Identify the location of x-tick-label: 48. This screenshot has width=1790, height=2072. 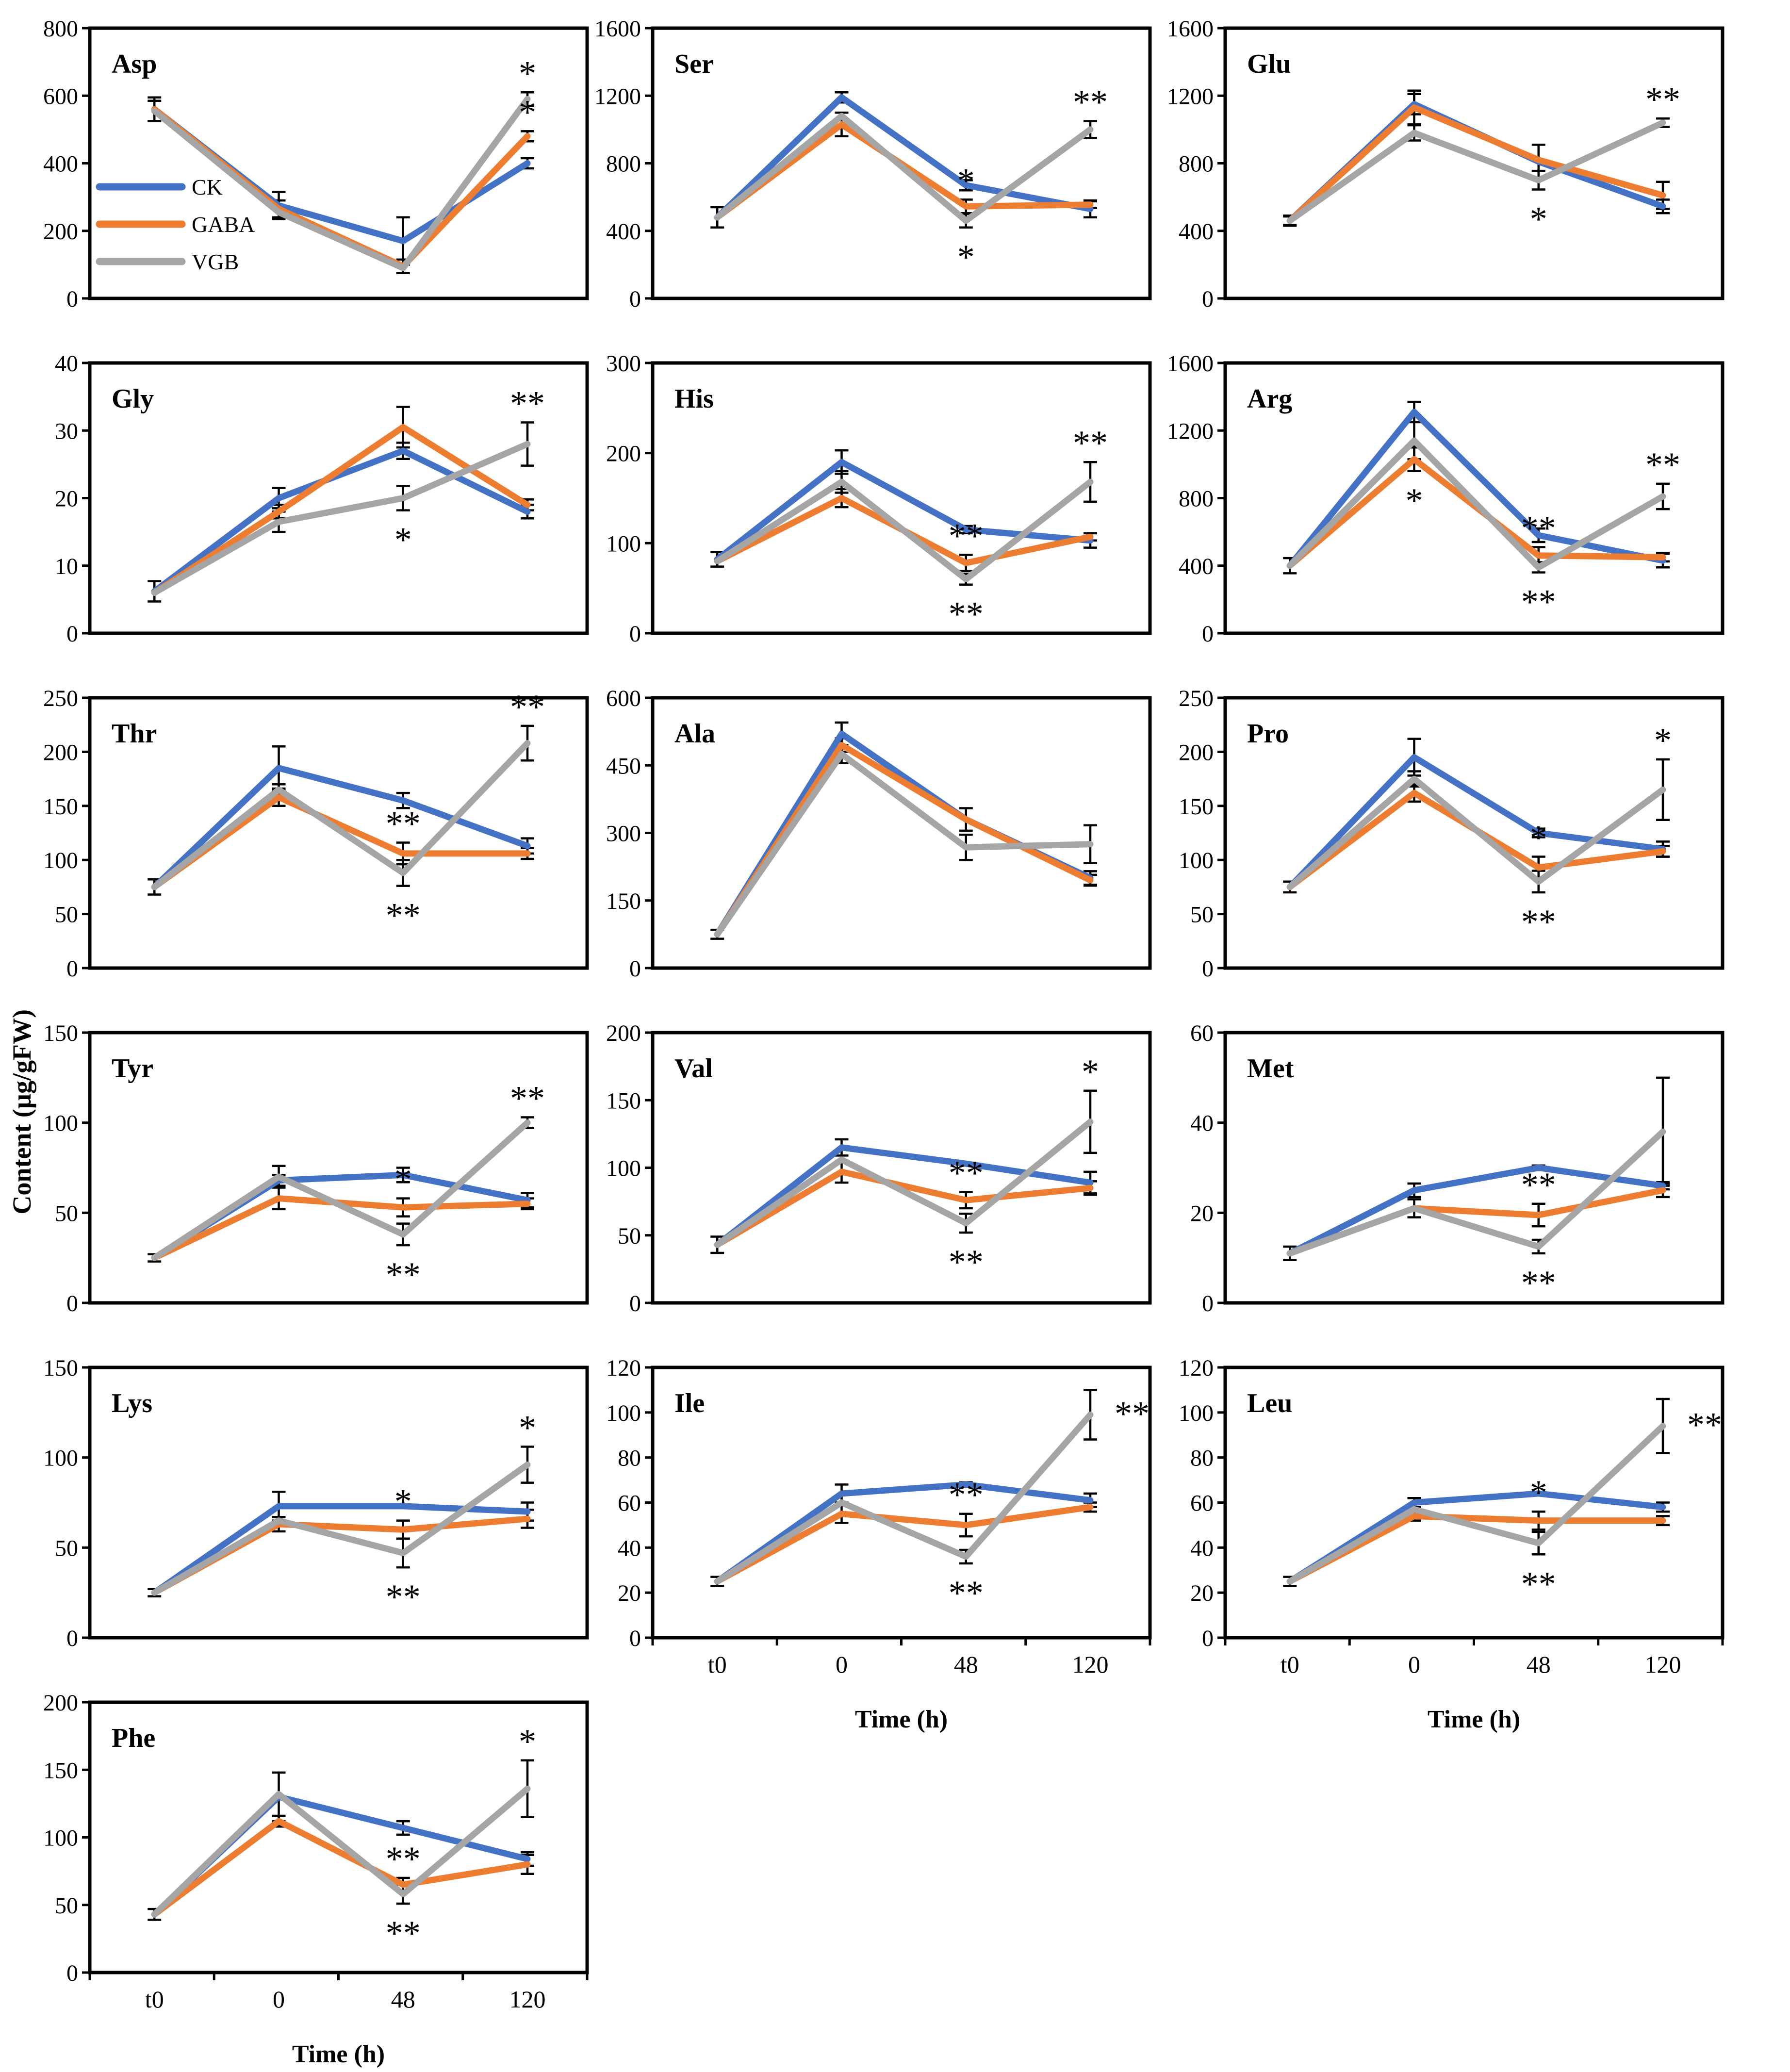
(966, 1665).